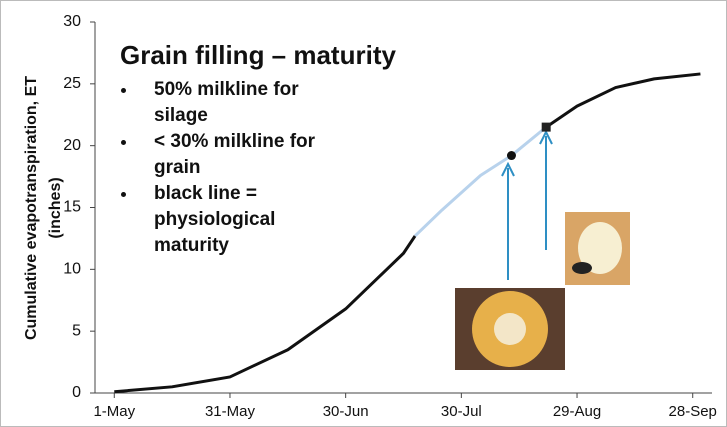 This screenshot has height=427, width=727. I want to click on y-tick-label: 15, so click(72, 207).